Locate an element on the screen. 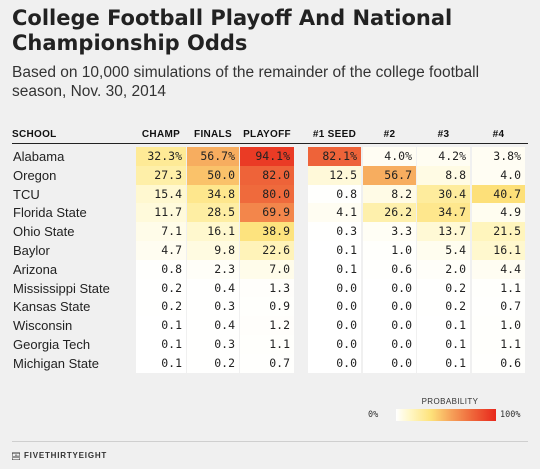 The height and width of the screenshot is (469, 540). legend-title: PROBABILITY is located at coordinates (450, 401).